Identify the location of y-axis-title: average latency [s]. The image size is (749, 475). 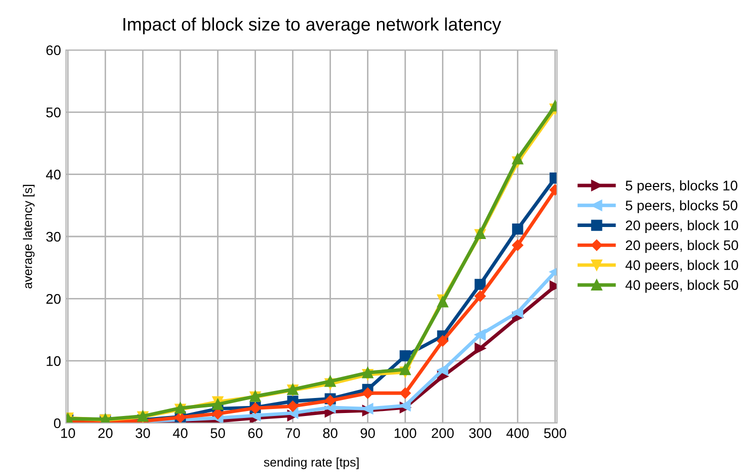
(28, 236).